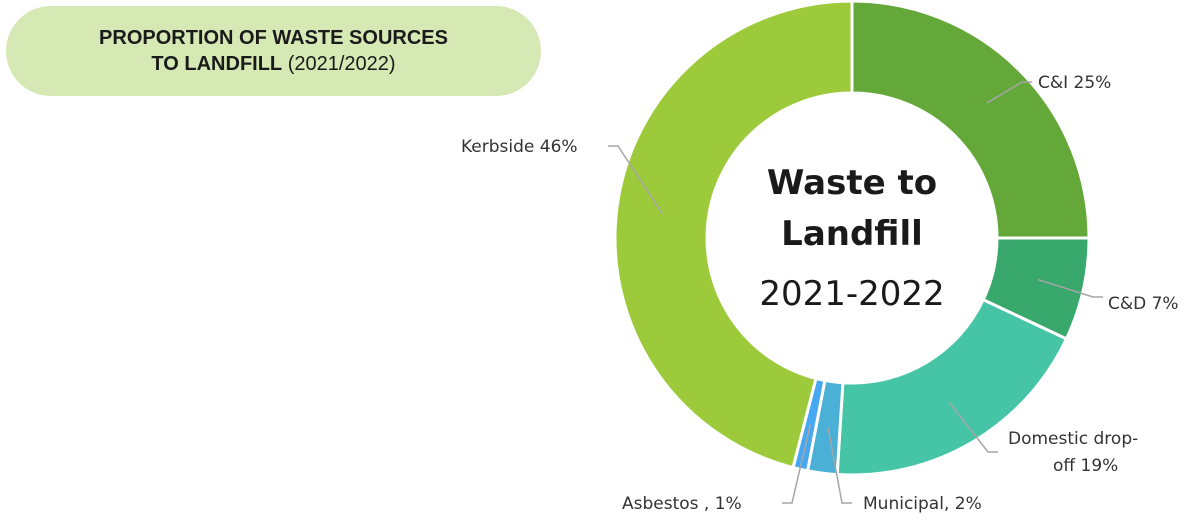 Image resolution: width=1198 pixels, height=523 pixels. Describe the element at coordinates (339, 64) in the screenshot. I see `title-year: (2021/2022)` at that location.